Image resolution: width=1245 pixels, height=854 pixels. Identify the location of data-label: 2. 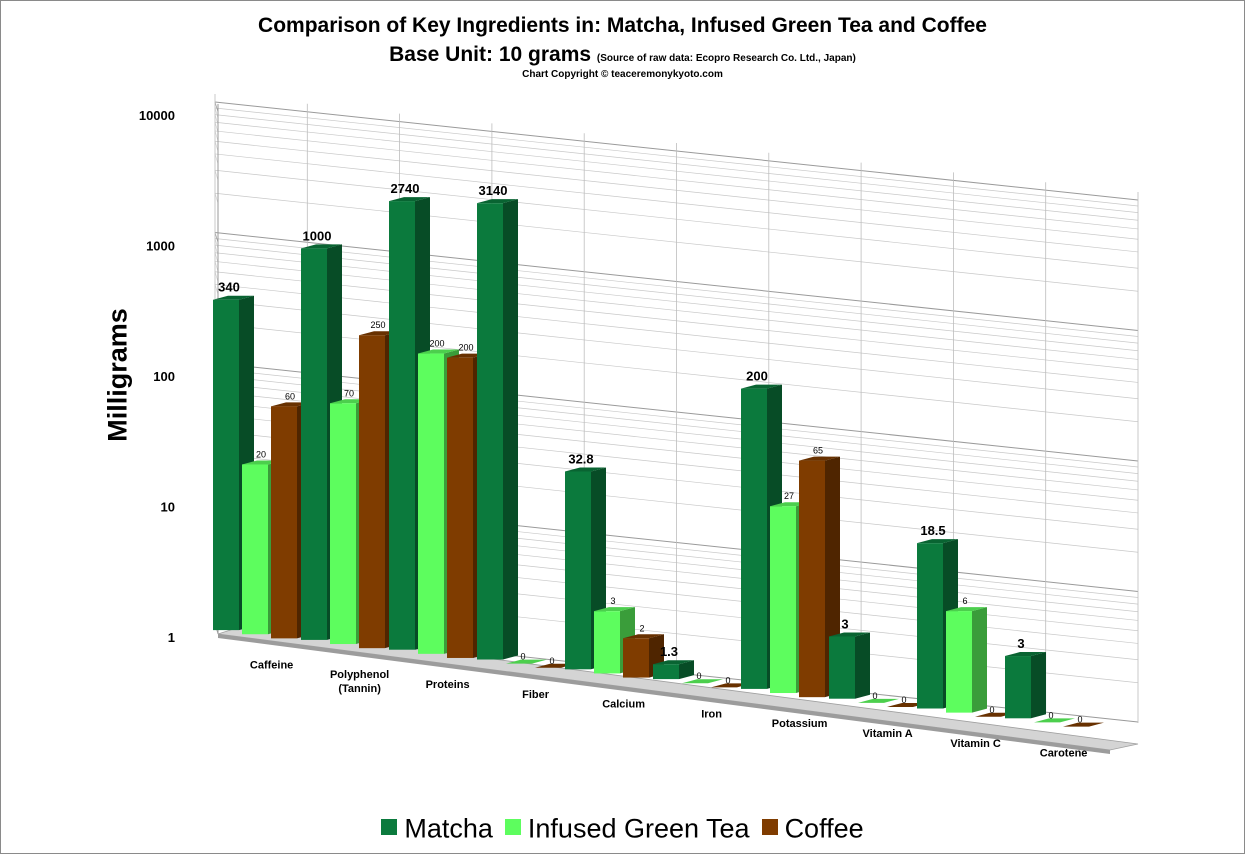
(641, 628).